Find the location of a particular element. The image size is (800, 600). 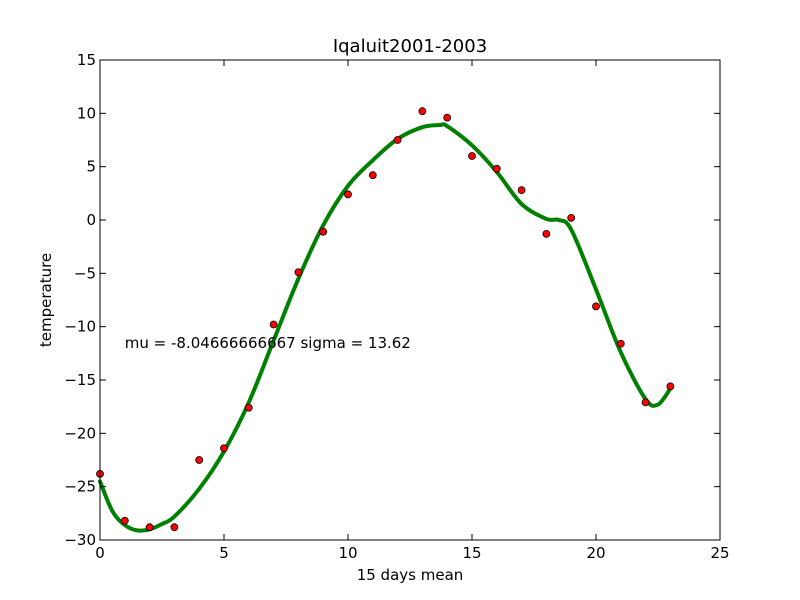

y-tick-label: 5 is located at coordinates (91, 167).